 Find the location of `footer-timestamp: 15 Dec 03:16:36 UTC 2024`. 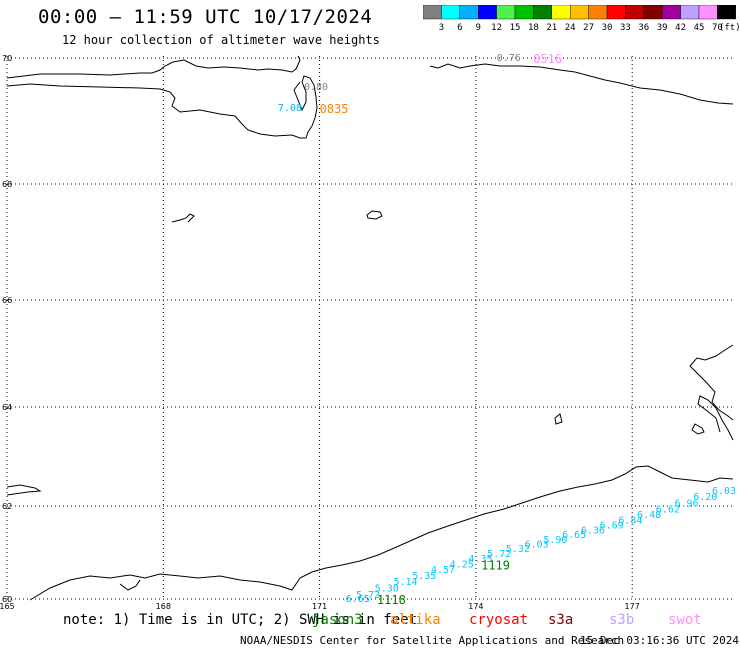

footer-timestamp: 15 Dec 03:16:36 UTC 2024 is located at coordinates (659, 640).